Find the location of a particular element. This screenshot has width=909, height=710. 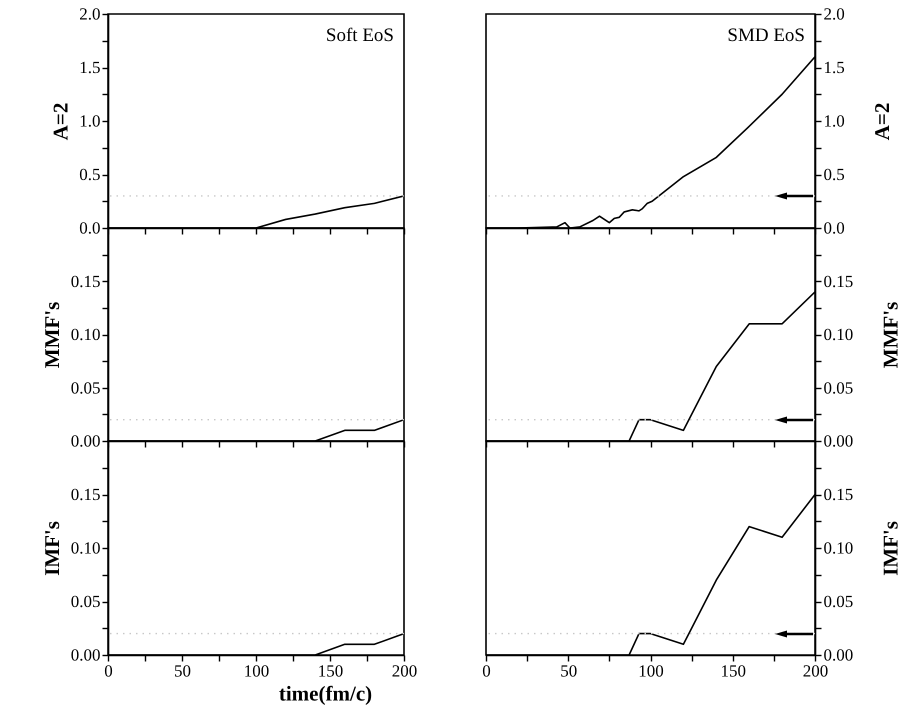

annotation: Soft EoS is located at coordinates (360, 35).